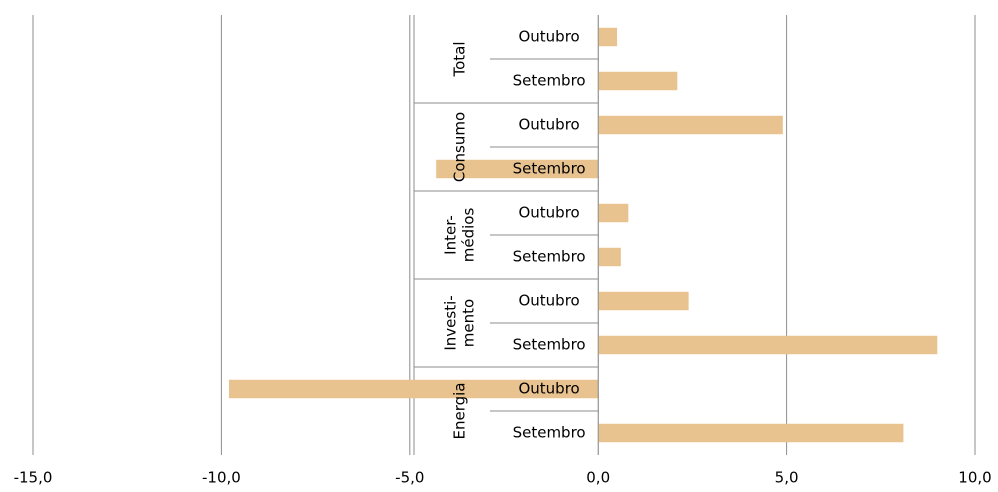 This screenshot has height=492, width=998. I want to click on x-tick-label: -15,0, so click(33, 478).